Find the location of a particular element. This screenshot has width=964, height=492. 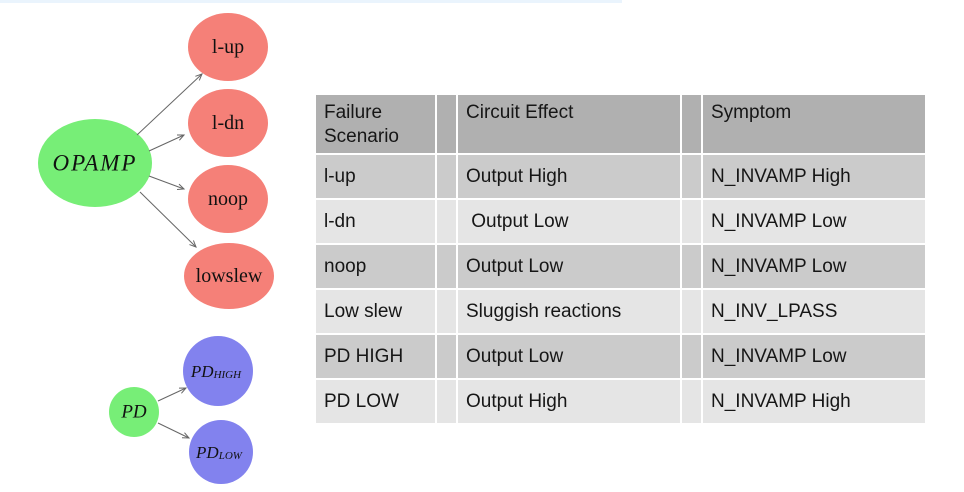

arrow-opamp-ldn is located at coordinates (166, 143).